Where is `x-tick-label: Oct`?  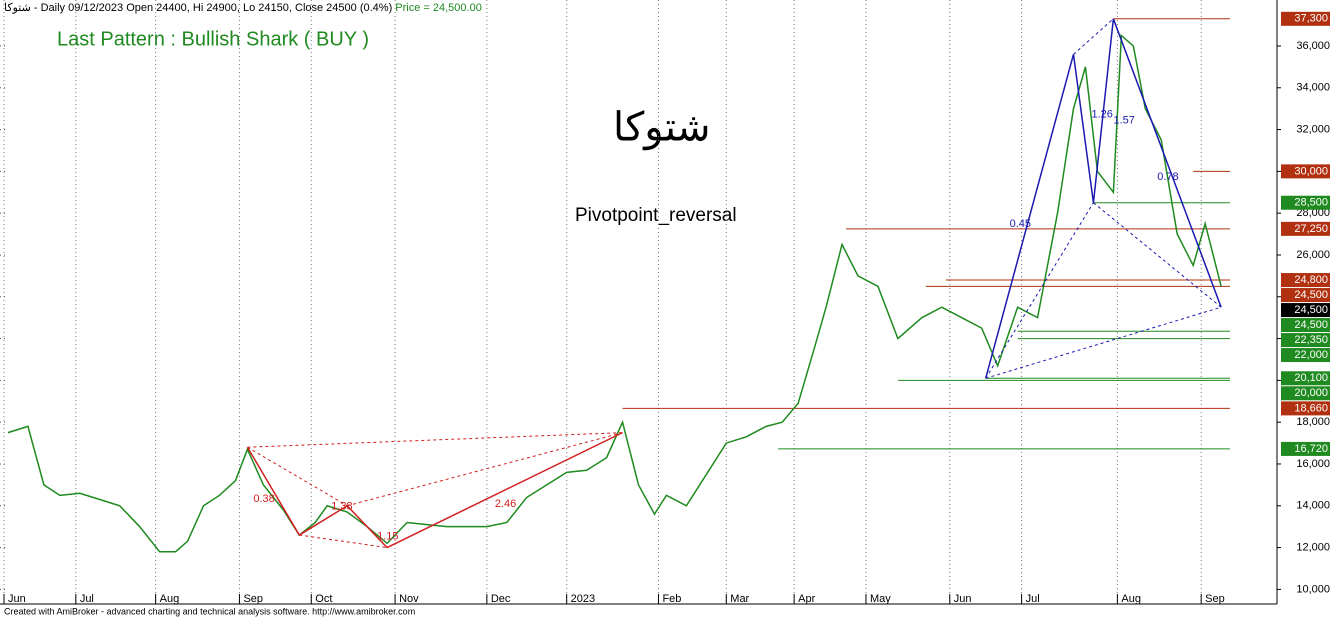 x-tick-label: Oct is located at coordinates (323, 599).